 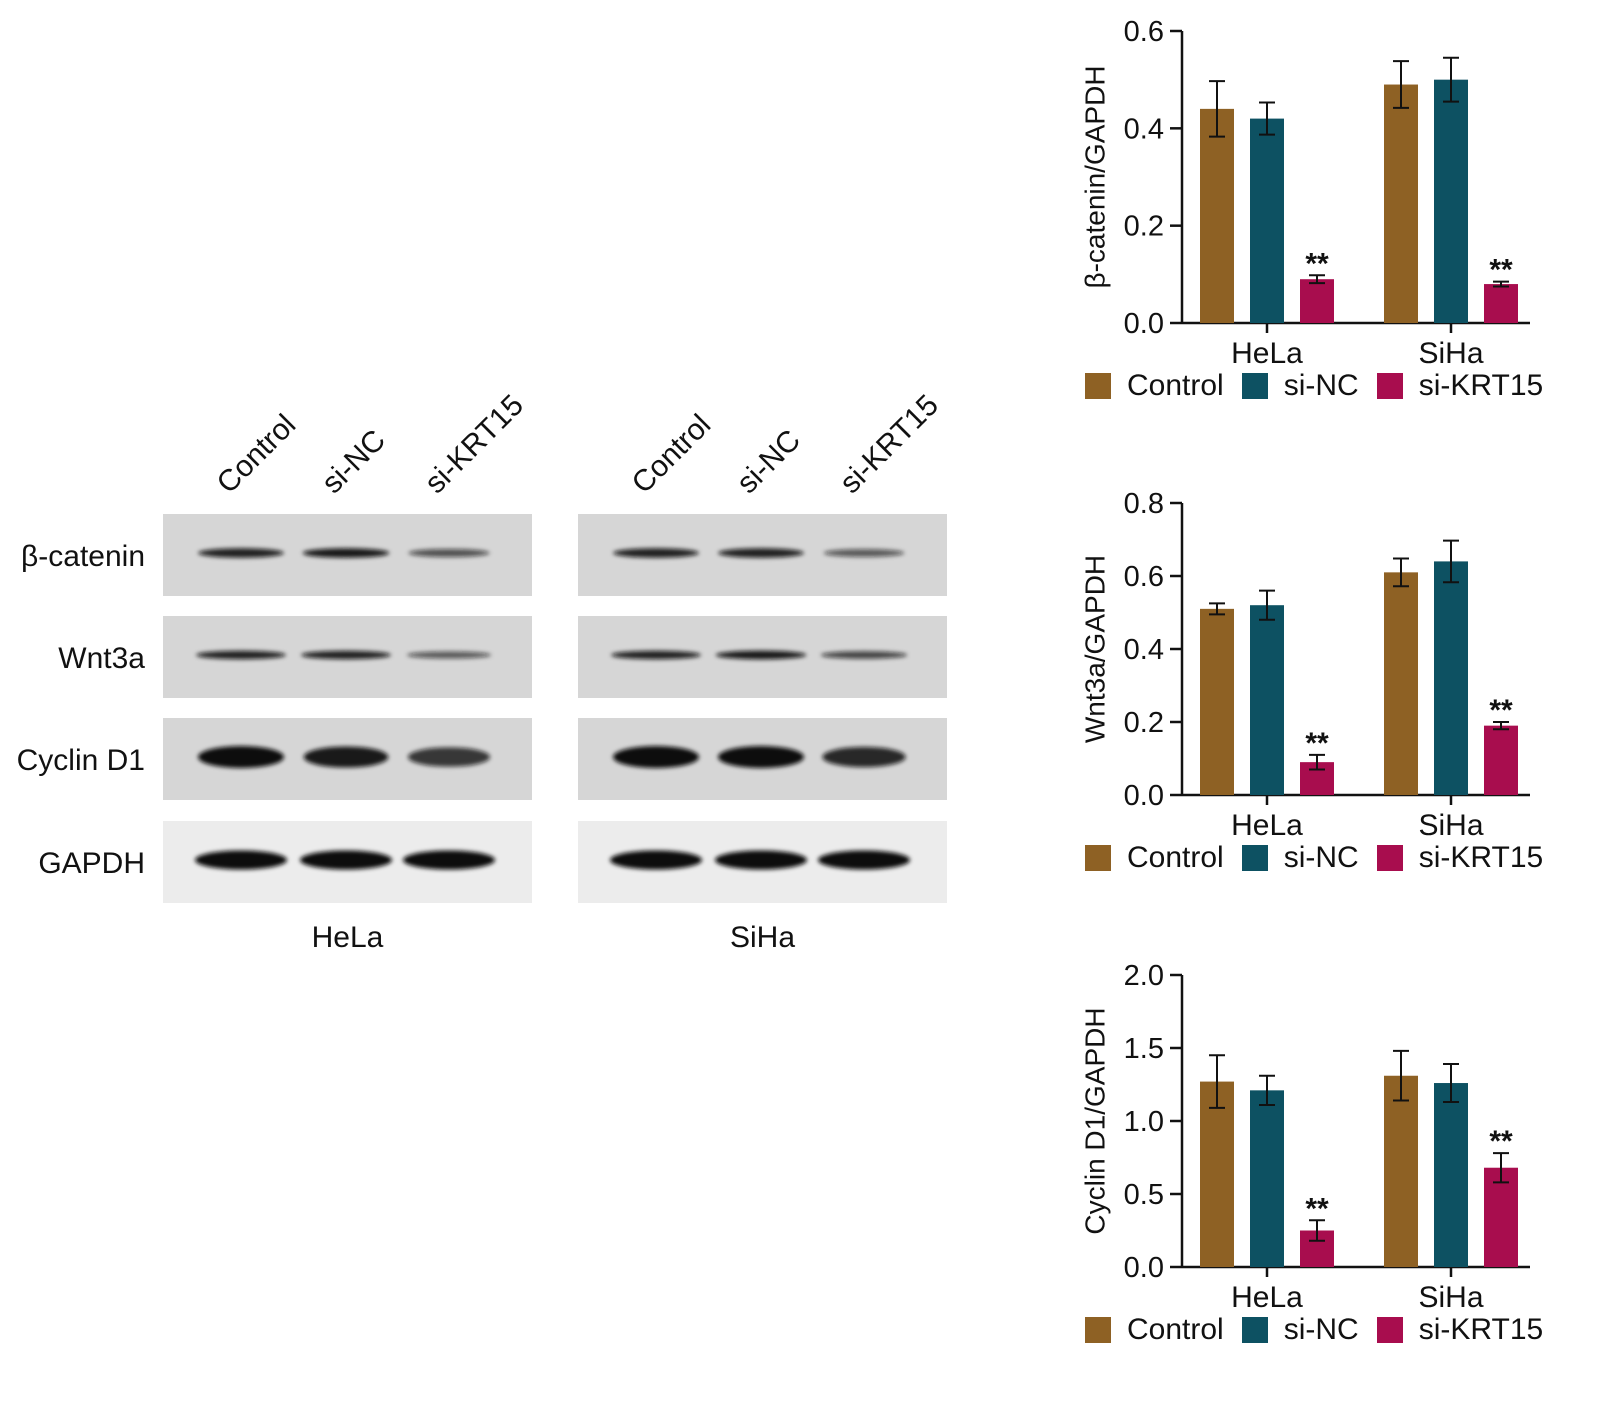 I want to click on legend-label: si-KRT15, so click(x=1481, y=385).